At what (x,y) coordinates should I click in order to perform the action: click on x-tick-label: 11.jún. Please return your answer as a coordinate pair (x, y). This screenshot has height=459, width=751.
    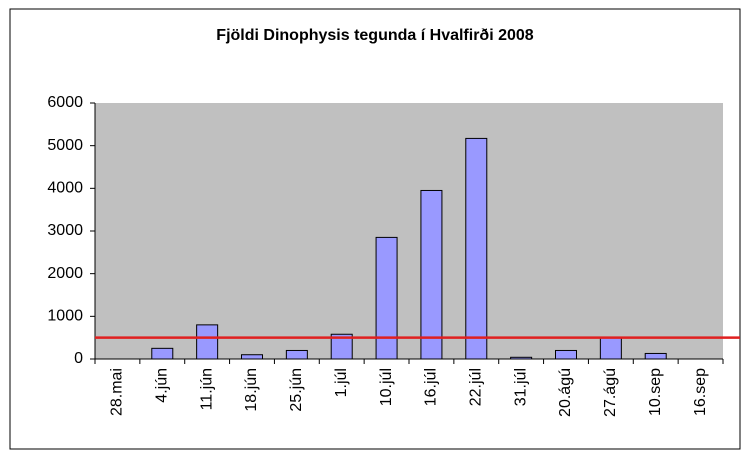
    Looking at the image, I should click on (206, 389).